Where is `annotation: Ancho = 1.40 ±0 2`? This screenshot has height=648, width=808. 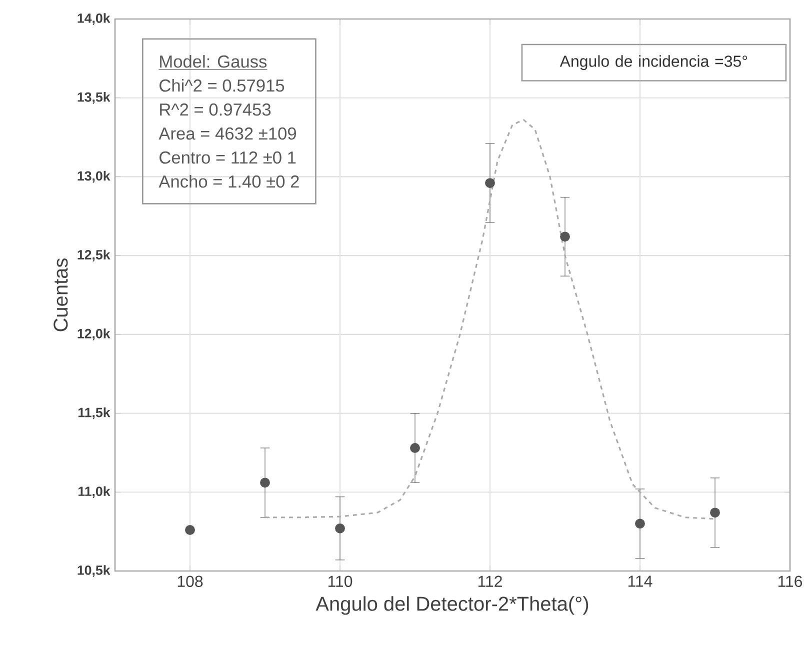 annotation: Ancho = 1.40 ±0 2 is located at coordinates (228, 181).